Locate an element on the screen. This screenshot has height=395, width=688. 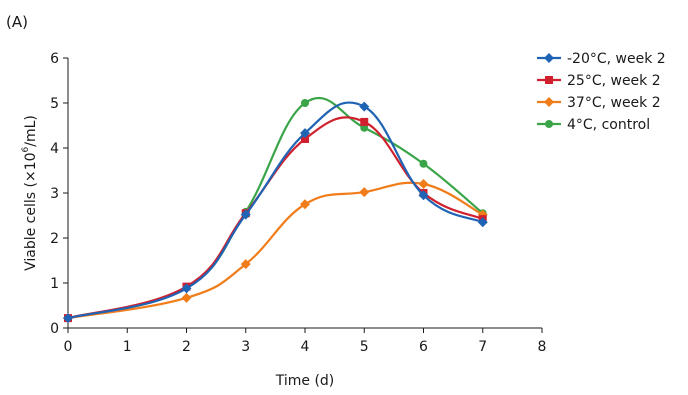
legend-item: -20°C, week 2 is located at coordinates (601, 59).